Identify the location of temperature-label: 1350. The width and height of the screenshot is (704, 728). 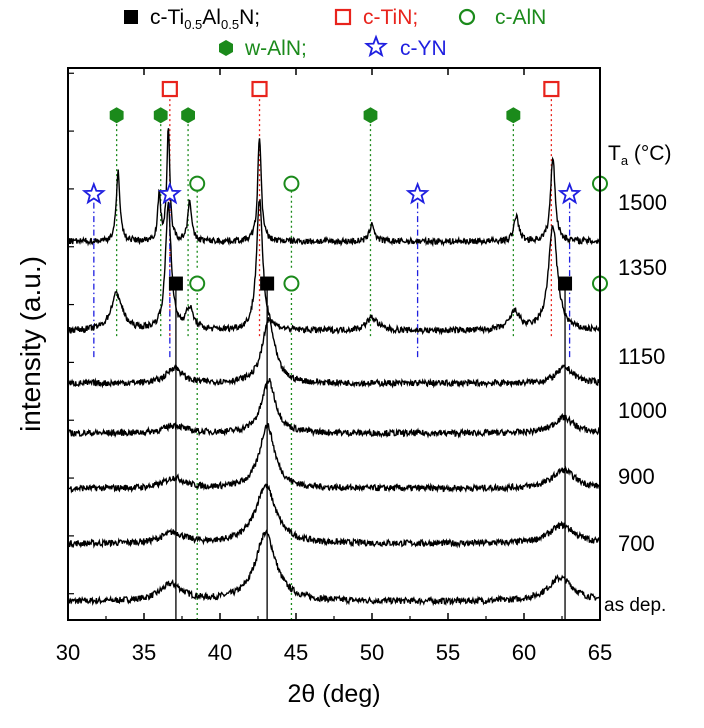
(642, 267).